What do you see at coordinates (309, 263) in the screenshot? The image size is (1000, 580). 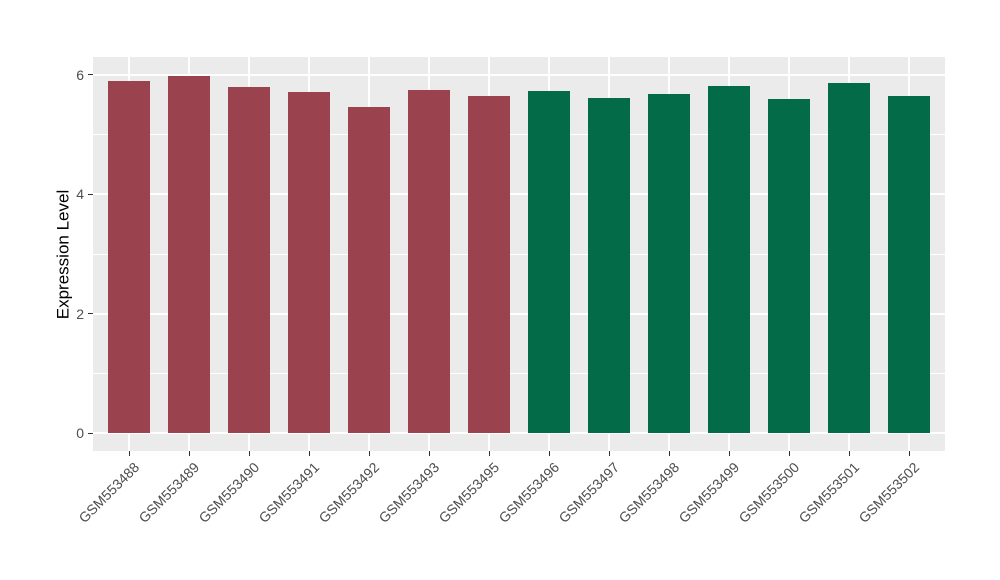 I see `bar-GSM553491` at bounding box center [309, 263].